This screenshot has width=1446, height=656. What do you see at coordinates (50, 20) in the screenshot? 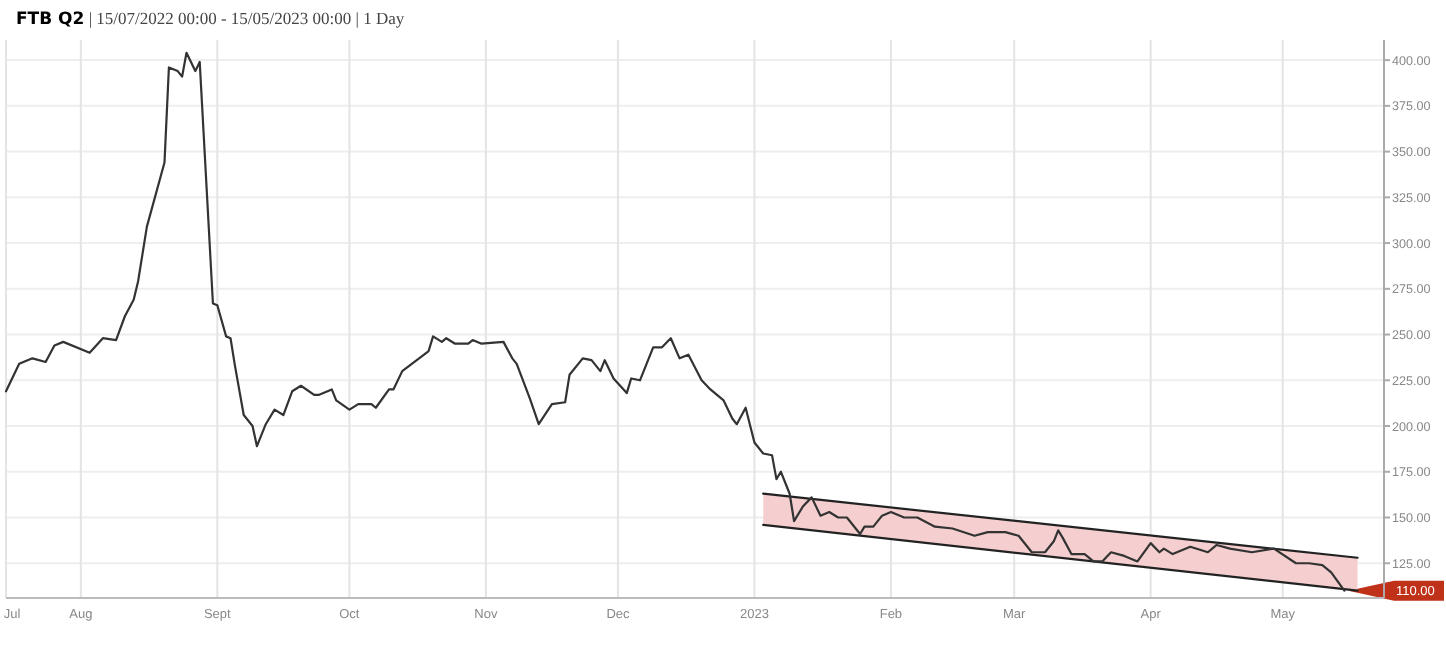
I see `chart-title: FTB Q2` at bounding box center [50, 20].